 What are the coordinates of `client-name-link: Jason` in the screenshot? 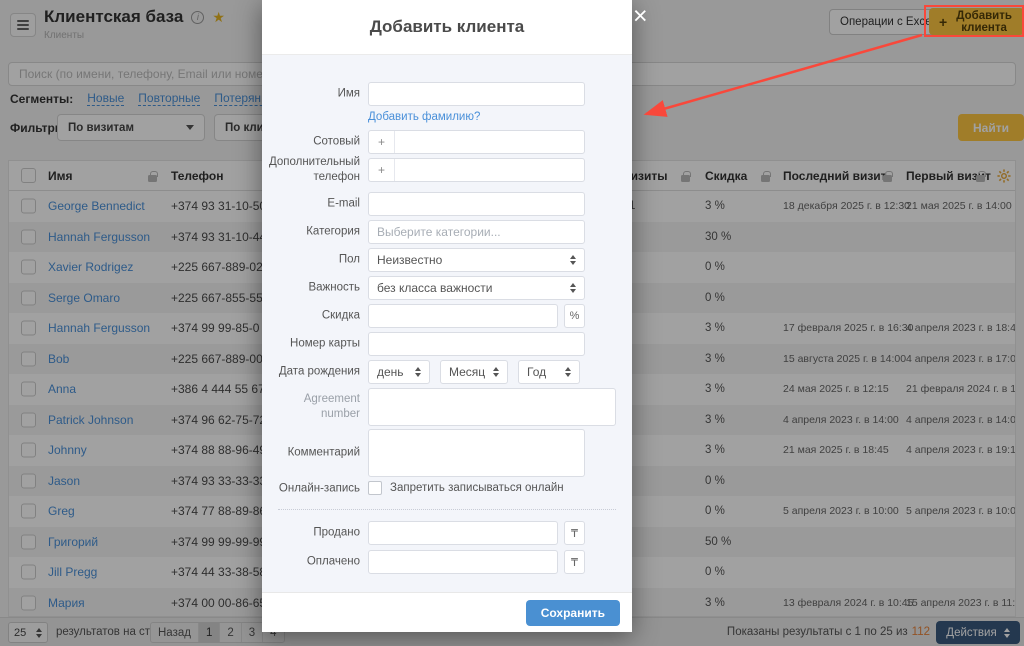 It's located at (64, 480).